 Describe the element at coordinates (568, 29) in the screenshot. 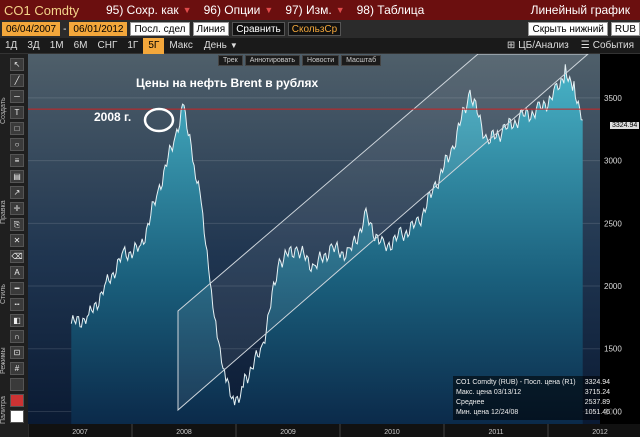

I see `axis-mode-select: Скрыть нижний` at that location.